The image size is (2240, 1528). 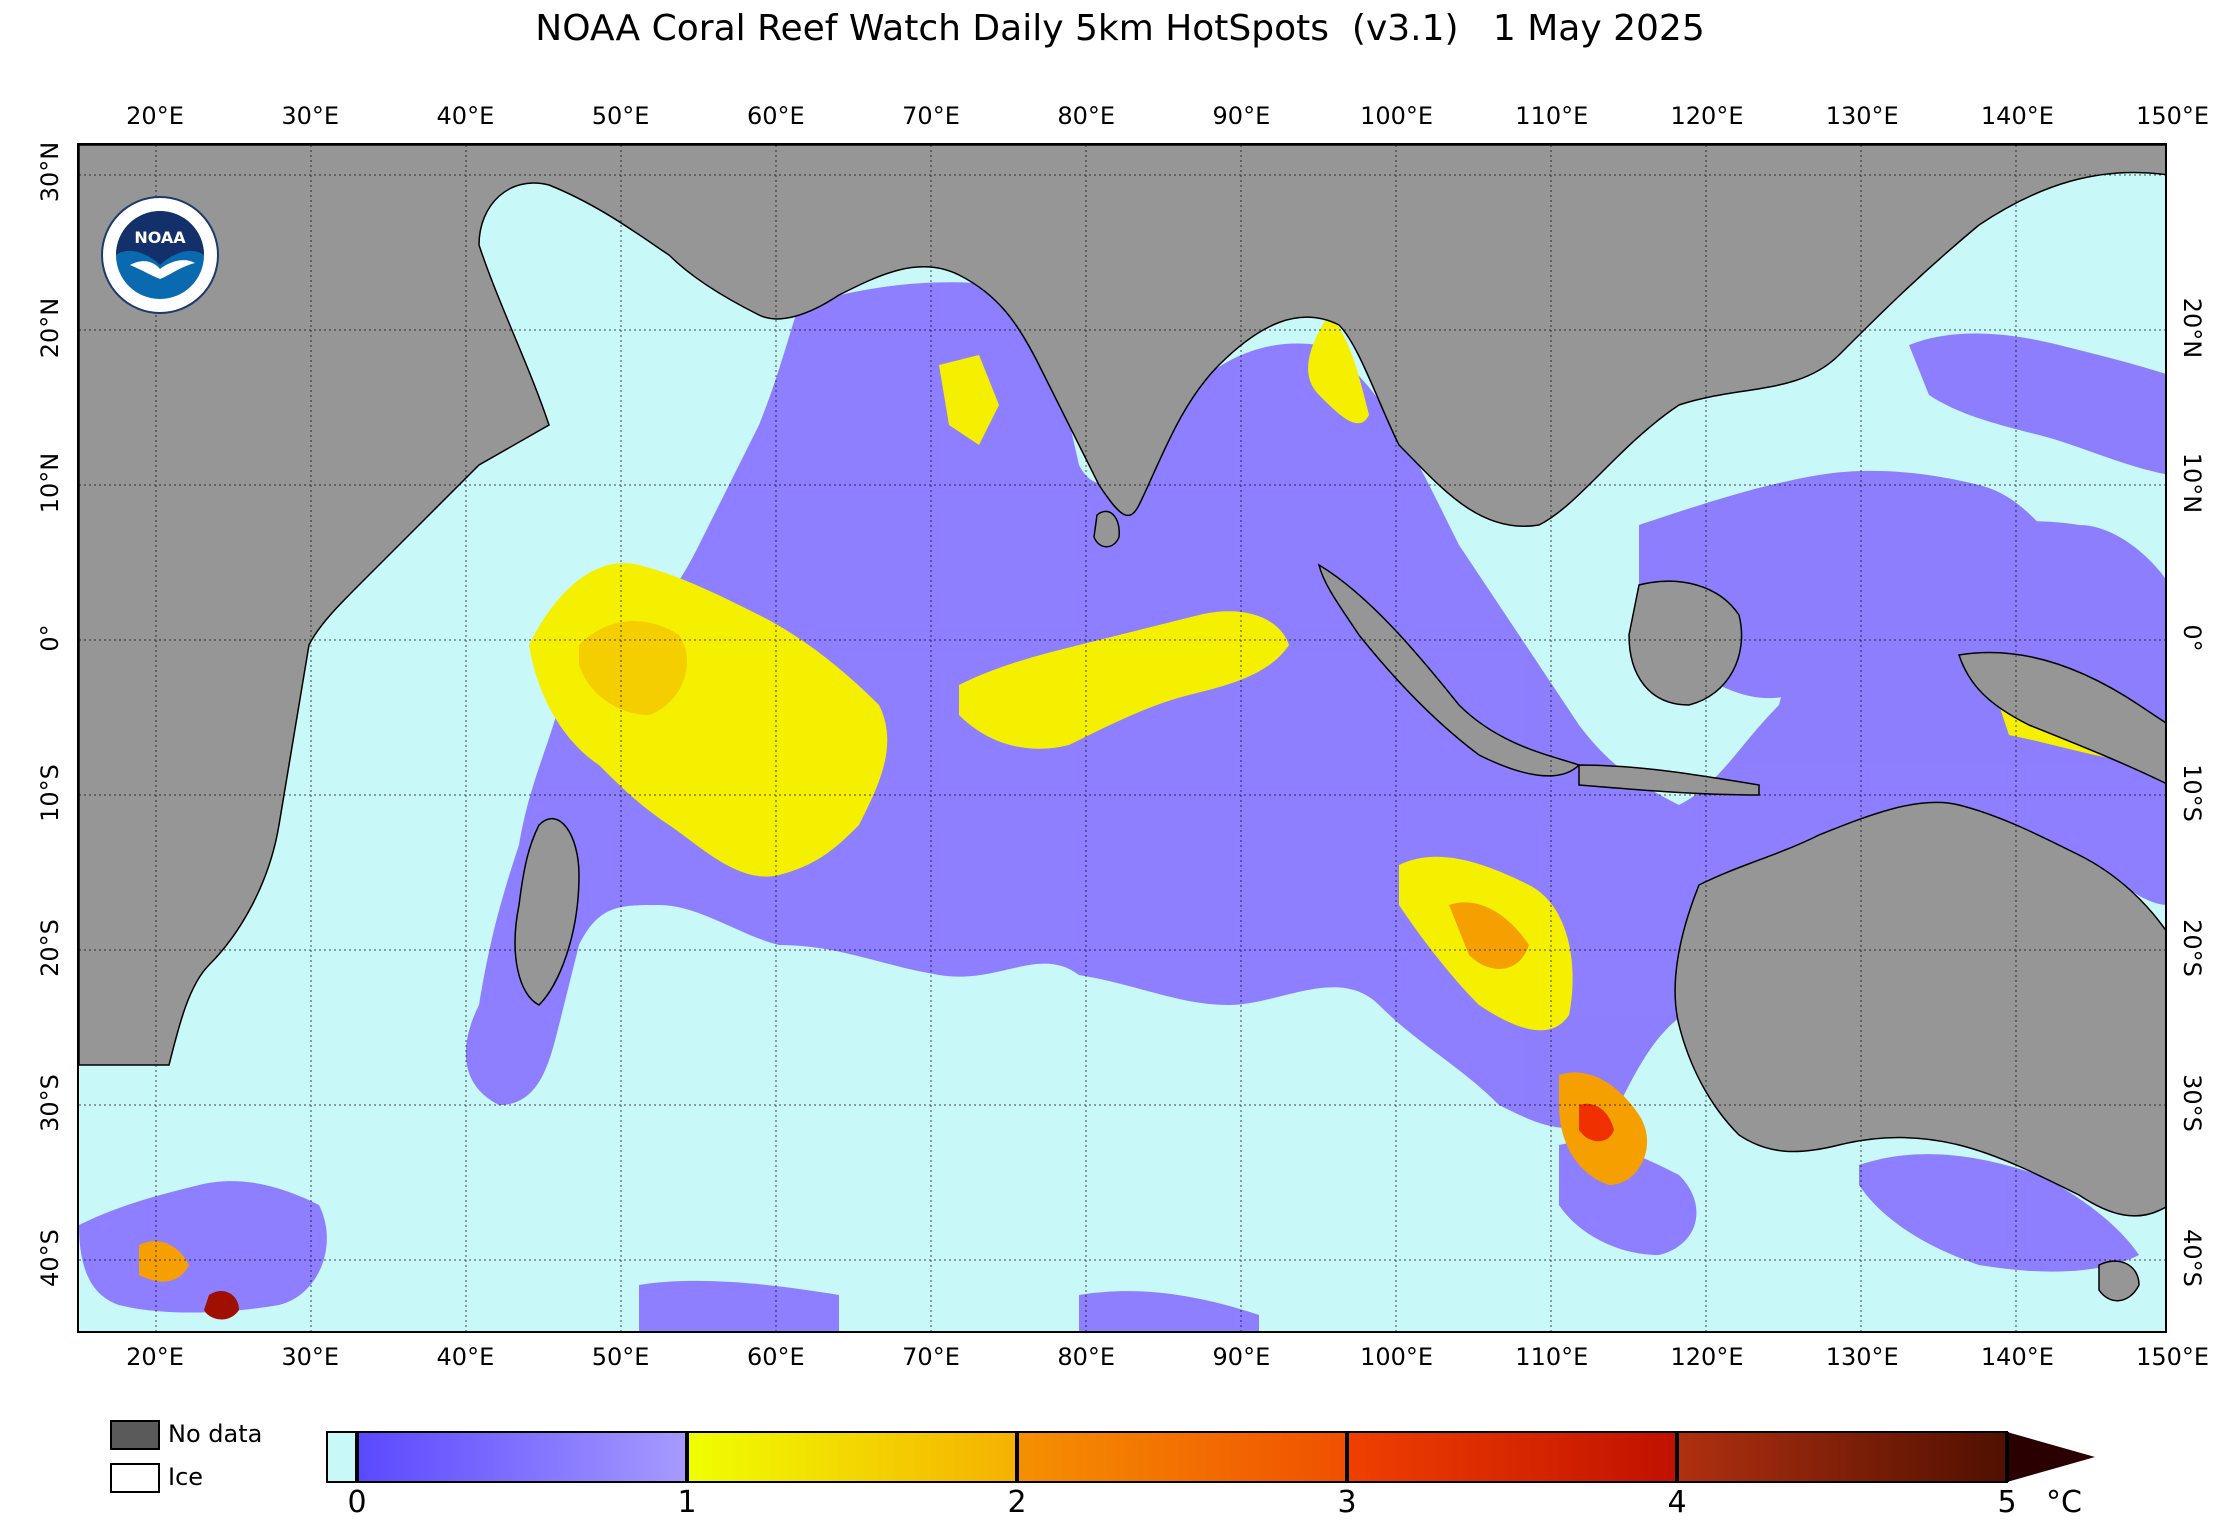 What do you see at coordinates (2192, 328) in the screenshot?
I see `lat-tick-right: 20°N` at bounding box center [2192, 328].